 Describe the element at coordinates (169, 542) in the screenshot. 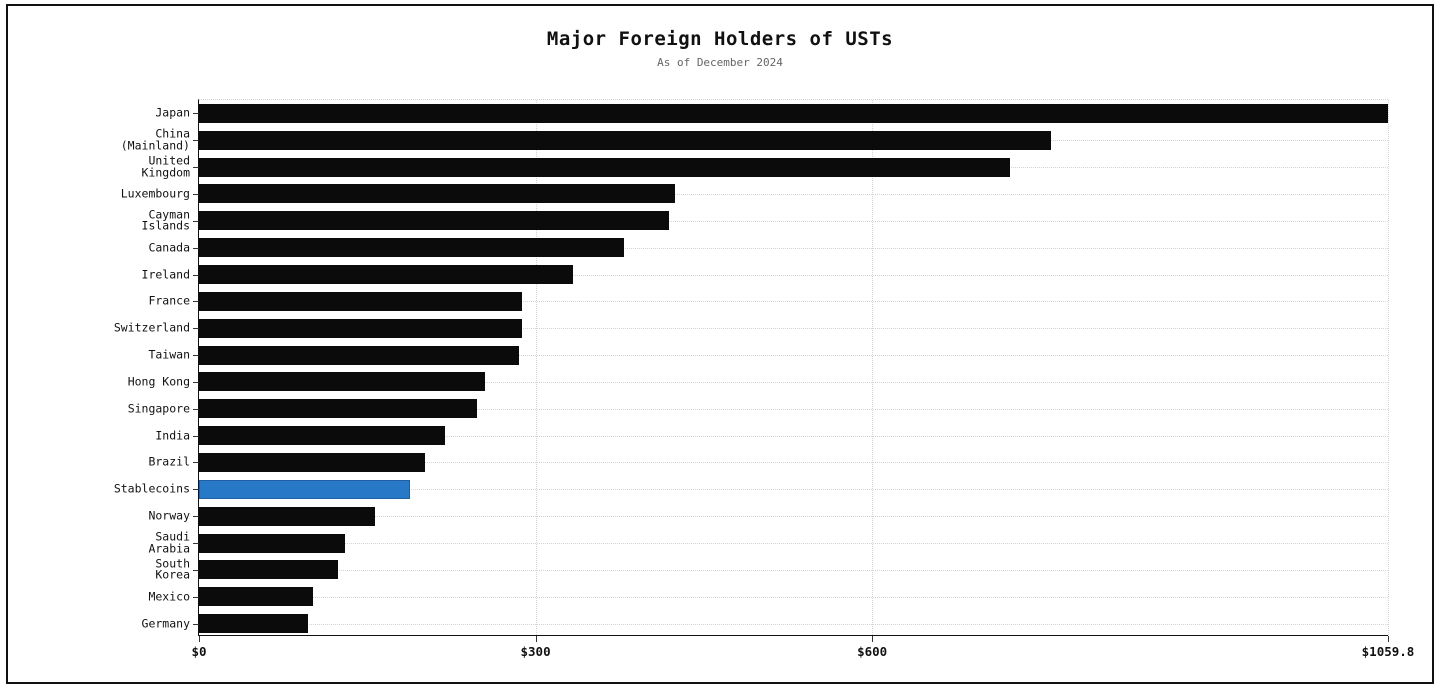

I see `y-tick-label: Saudi Arabia` at that location.